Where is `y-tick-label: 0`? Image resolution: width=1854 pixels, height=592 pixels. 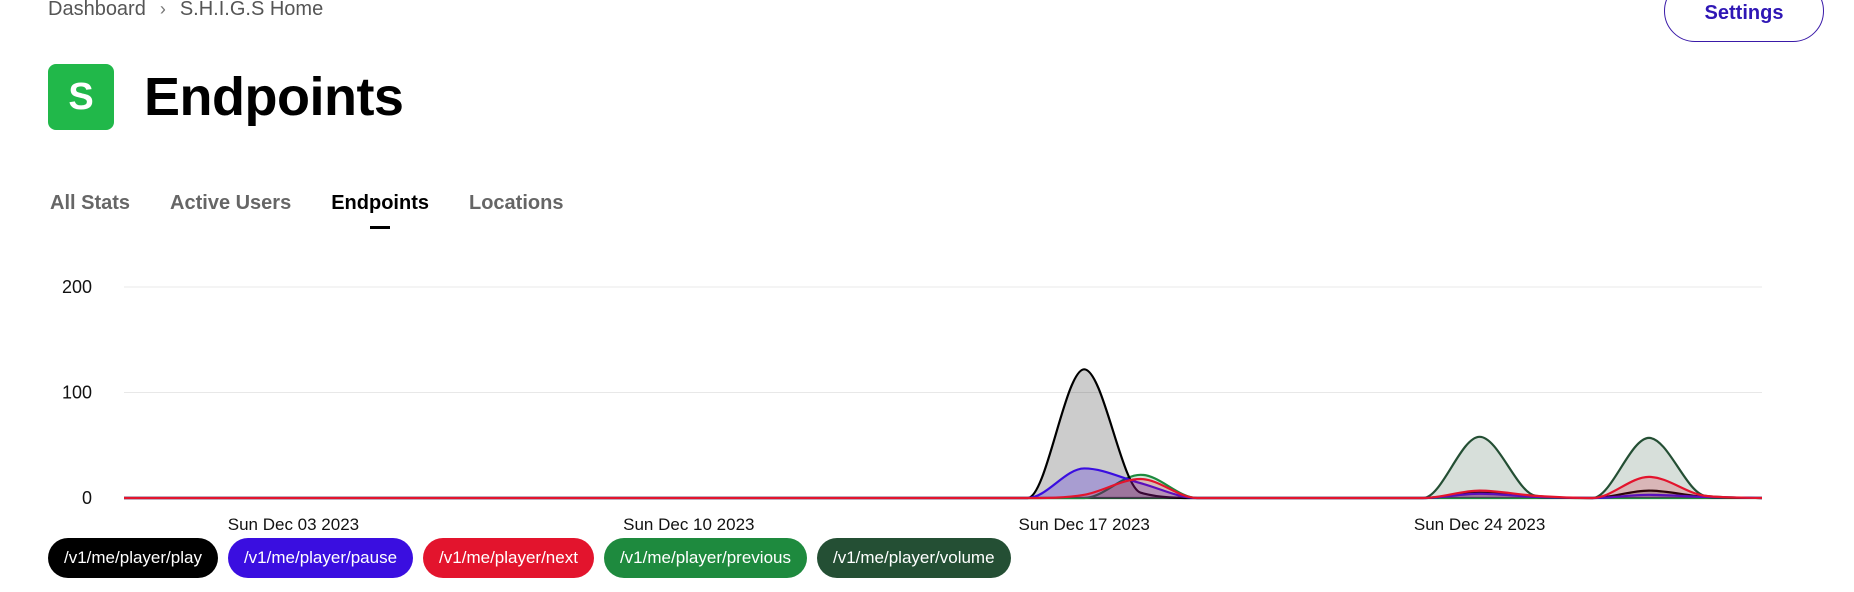 y-tick-label: 0 is located at coordinates (87, 498).